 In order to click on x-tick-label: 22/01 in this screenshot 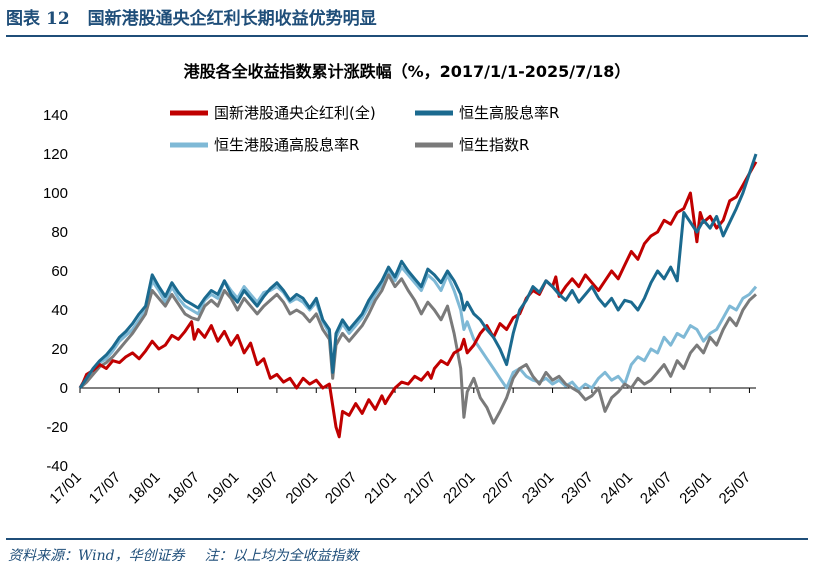, I will do `click(459, 488)`.